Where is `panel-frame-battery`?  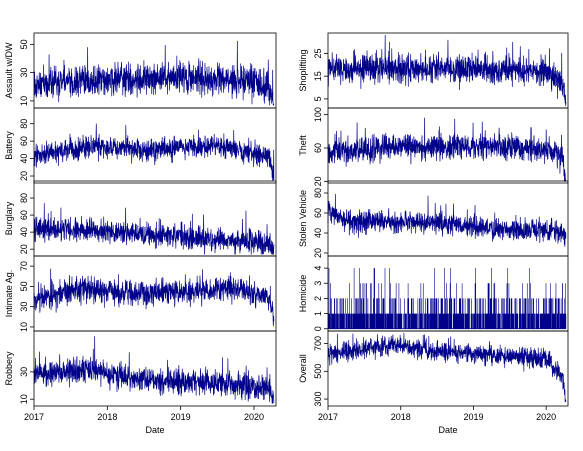 panel-frame-battery is located at coordinates (155, 145).